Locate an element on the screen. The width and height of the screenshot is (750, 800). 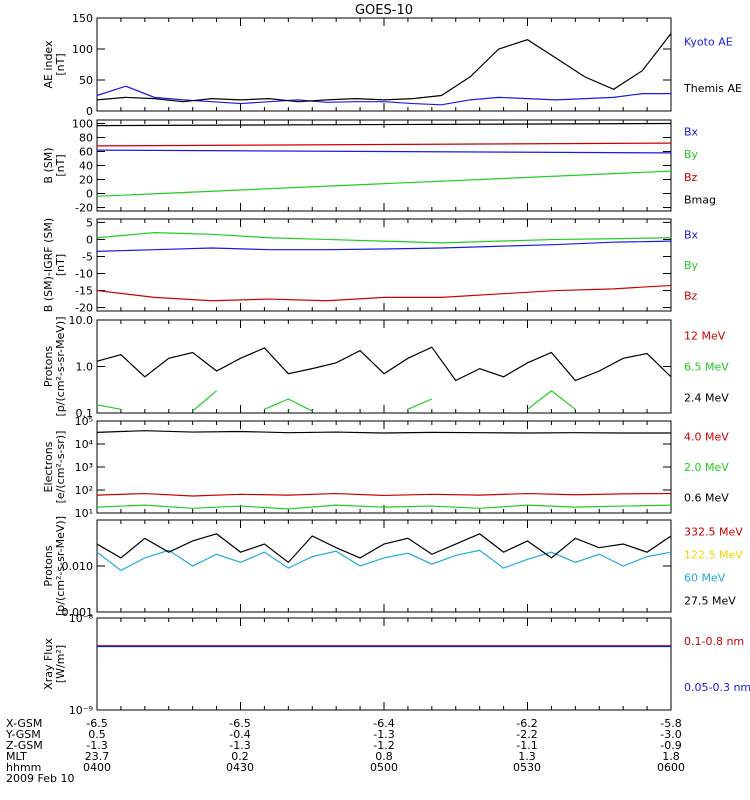
footer-row-label-z-gsm: Z-GSM is located at coordinates (24, 745).